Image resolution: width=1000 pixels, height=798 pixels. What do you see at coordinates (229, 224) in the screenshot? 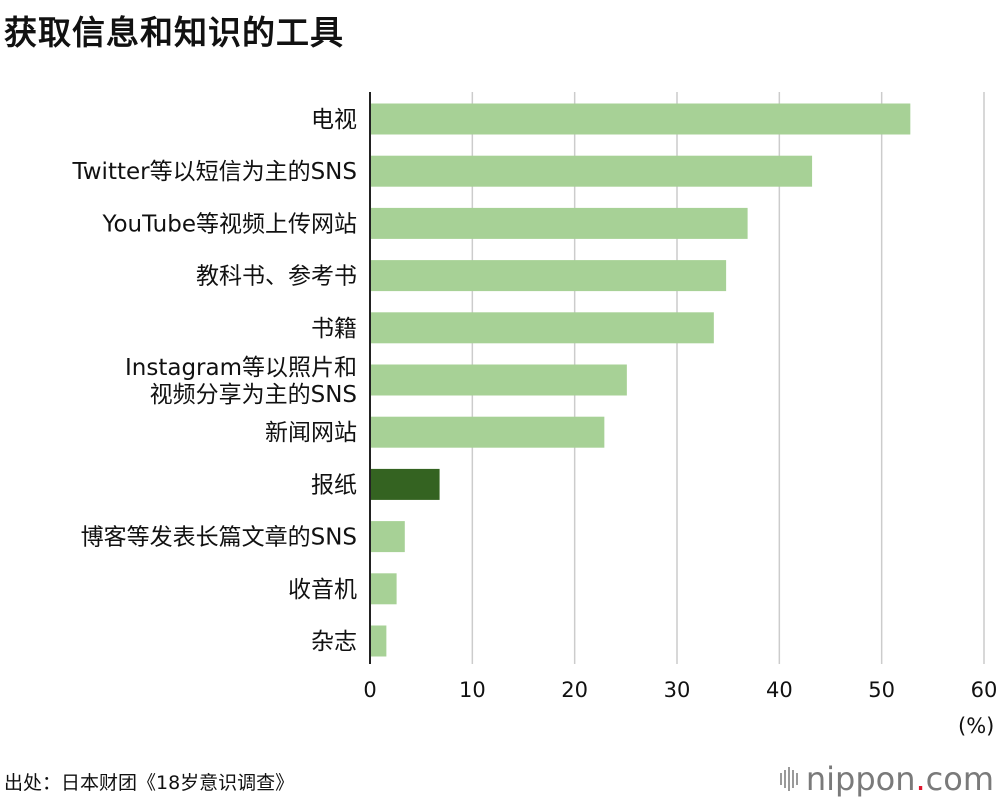
I see `category-label: YouTube等视频上传网站` at bounding box center [229, 224].